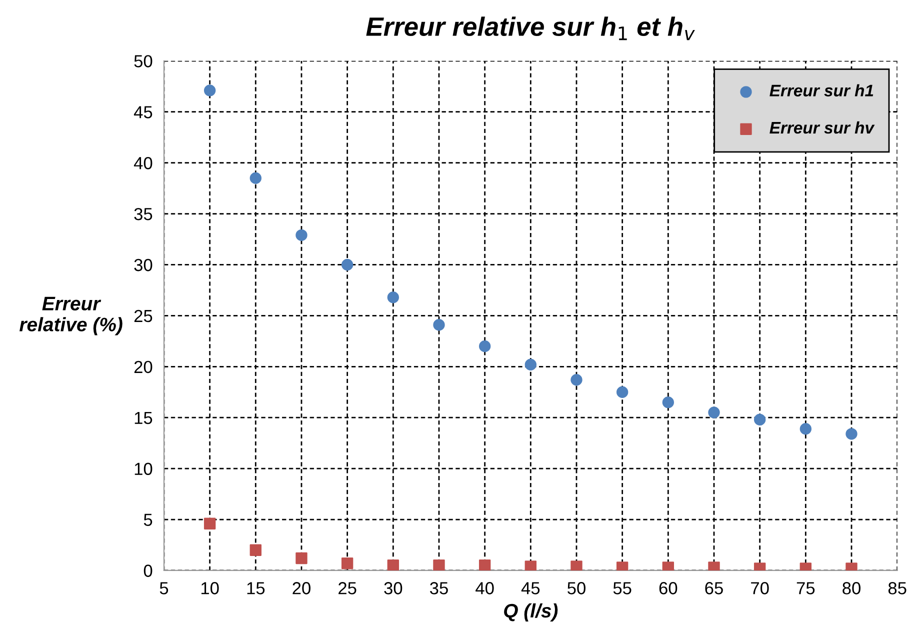  Describe the element at coordinates (301, 588) in the screenshot. I see `x-tick-label: 20` at that location.